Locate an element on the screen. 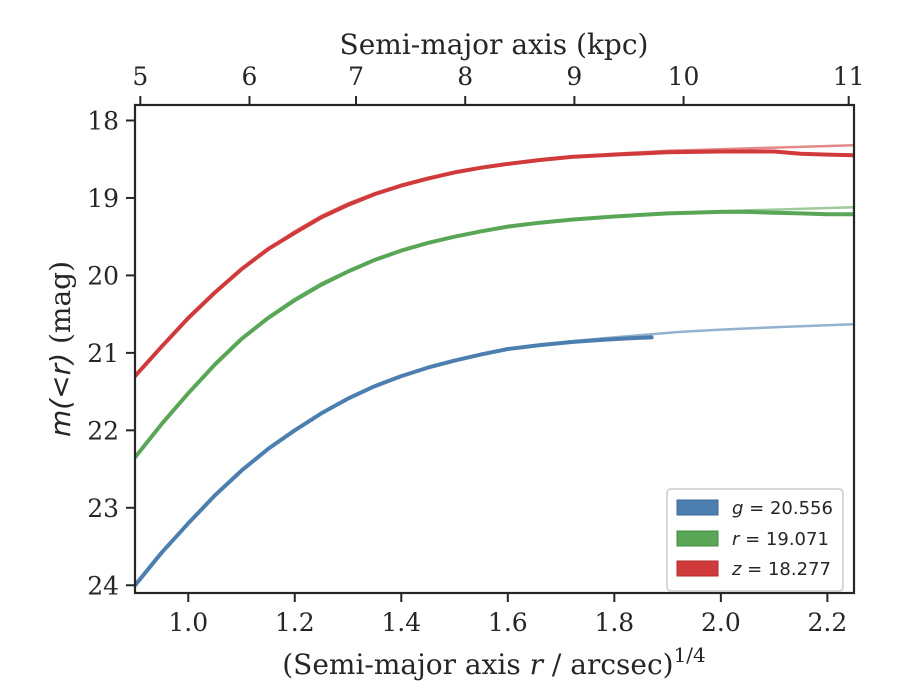 This screenshot has width=900, height=700. legend-swatch-z is located at coordinates (697, 568).